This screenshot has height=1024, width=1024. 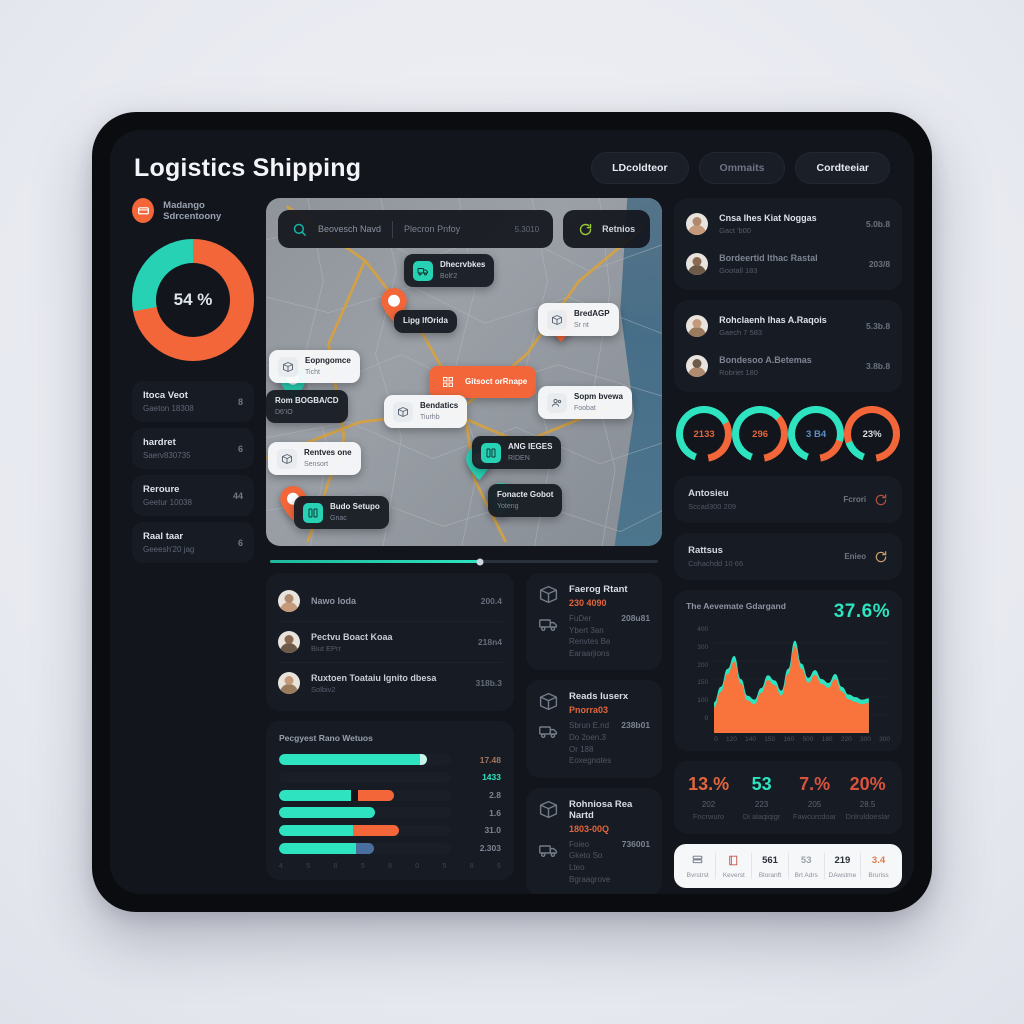 What do you see at coordinates (814, 816) in the screenshot?
I see `kpi-label: Fawcurcdoar` at bounding box center [814, 816].